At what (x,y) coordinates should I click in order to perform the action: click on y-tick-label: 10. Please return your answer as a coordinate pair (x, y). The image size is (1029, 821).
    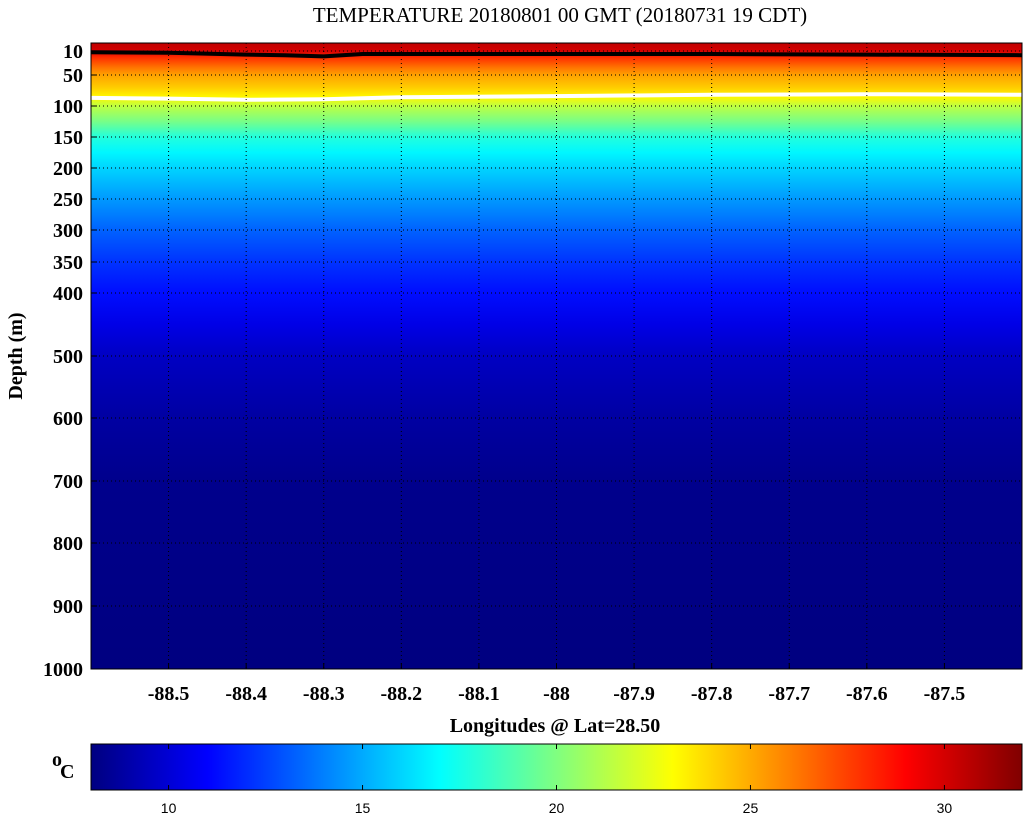
    Looking at the image, I should click on (73, 52).